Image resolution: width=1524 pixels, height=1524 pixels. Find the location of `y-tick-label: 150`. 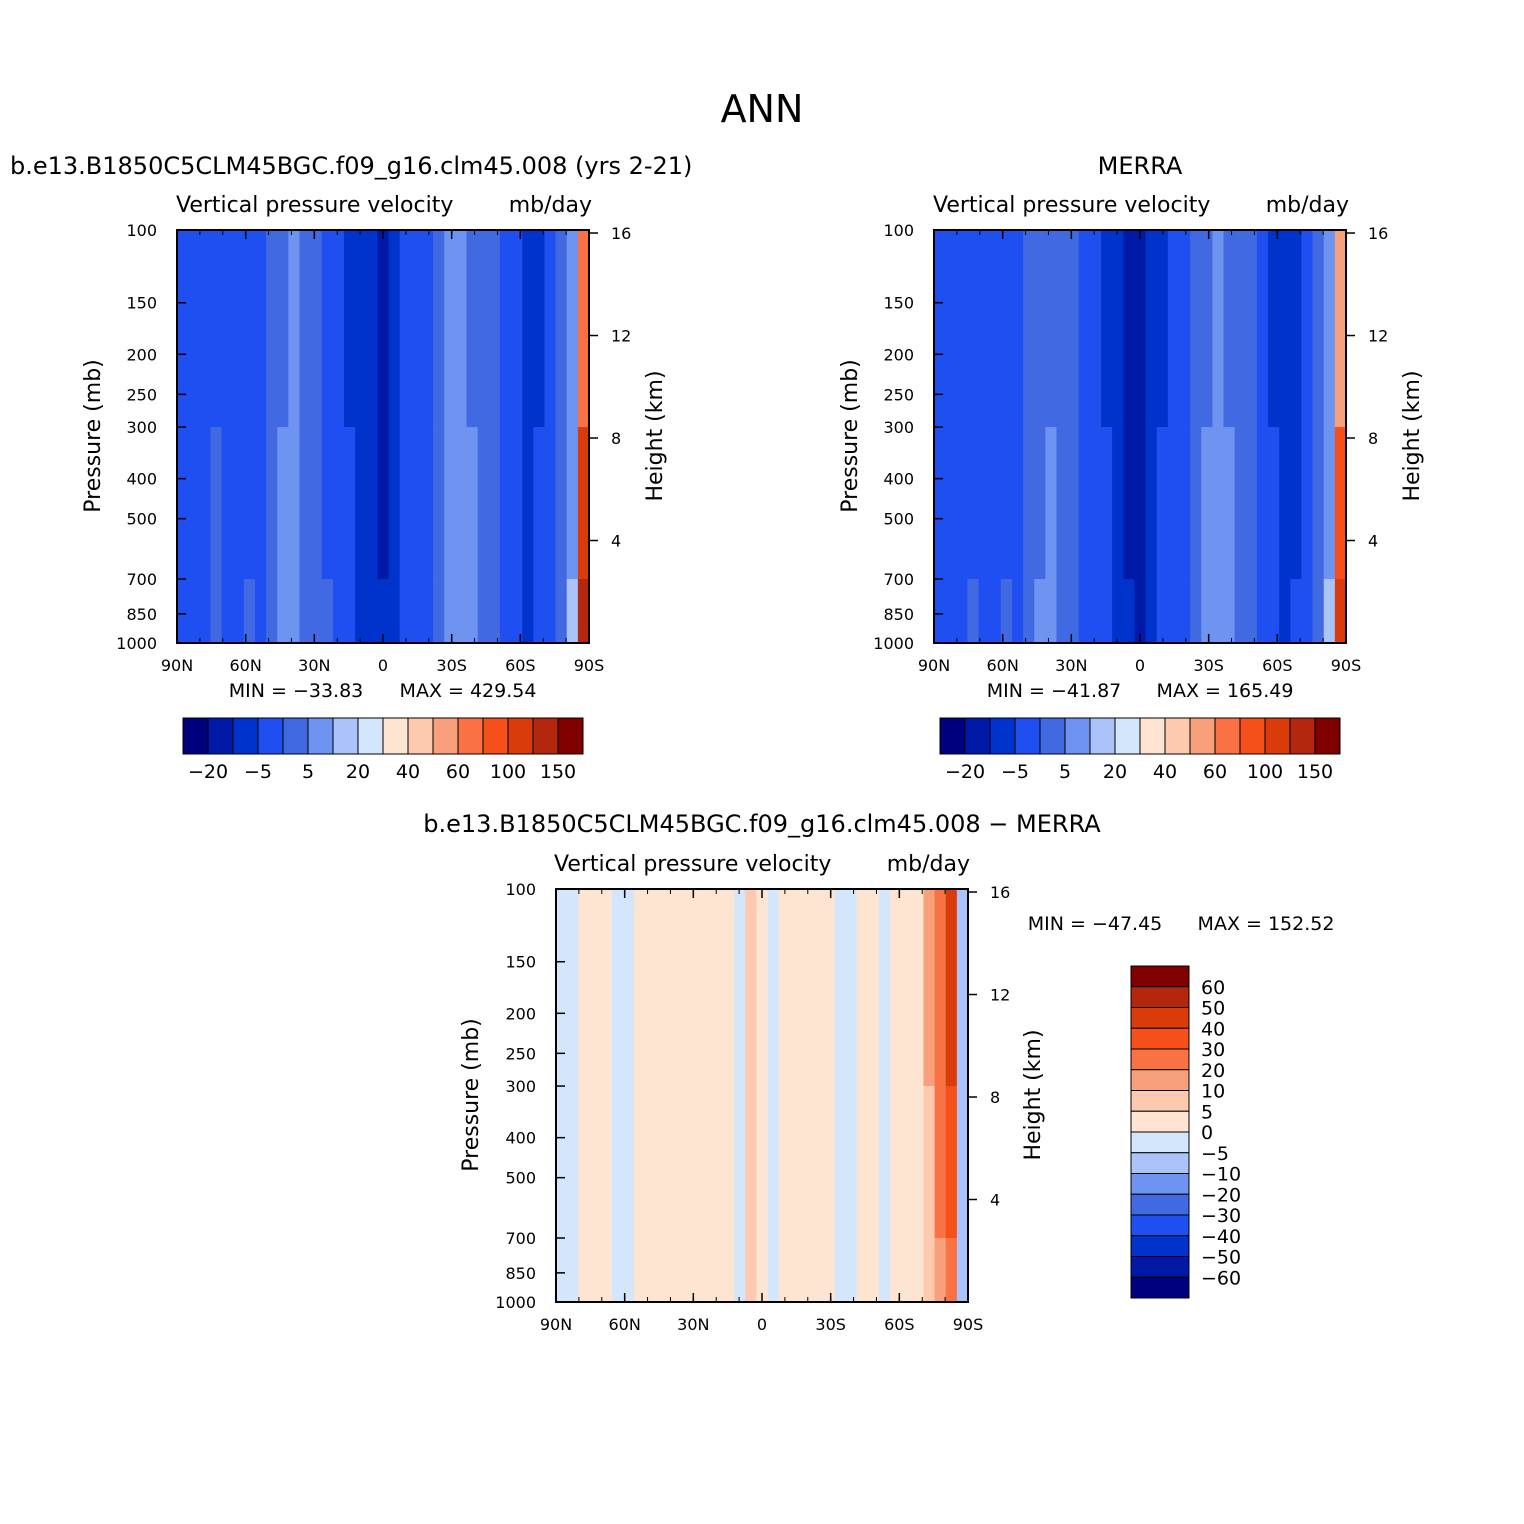

y-tick-label: 150 is located at coordinates (520, 962).